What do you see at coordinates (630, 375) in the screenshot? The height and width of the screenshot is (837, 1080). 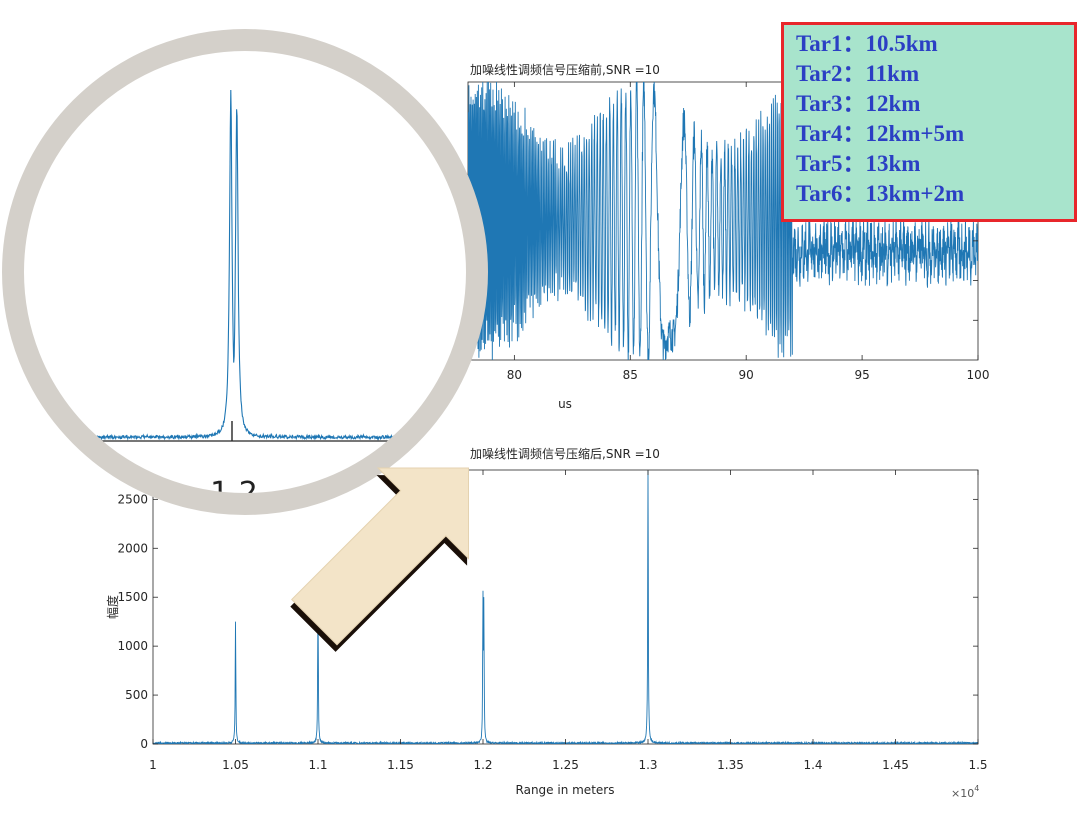 I see `top-x-tick-label: 85` at bounding box center [630, 375].